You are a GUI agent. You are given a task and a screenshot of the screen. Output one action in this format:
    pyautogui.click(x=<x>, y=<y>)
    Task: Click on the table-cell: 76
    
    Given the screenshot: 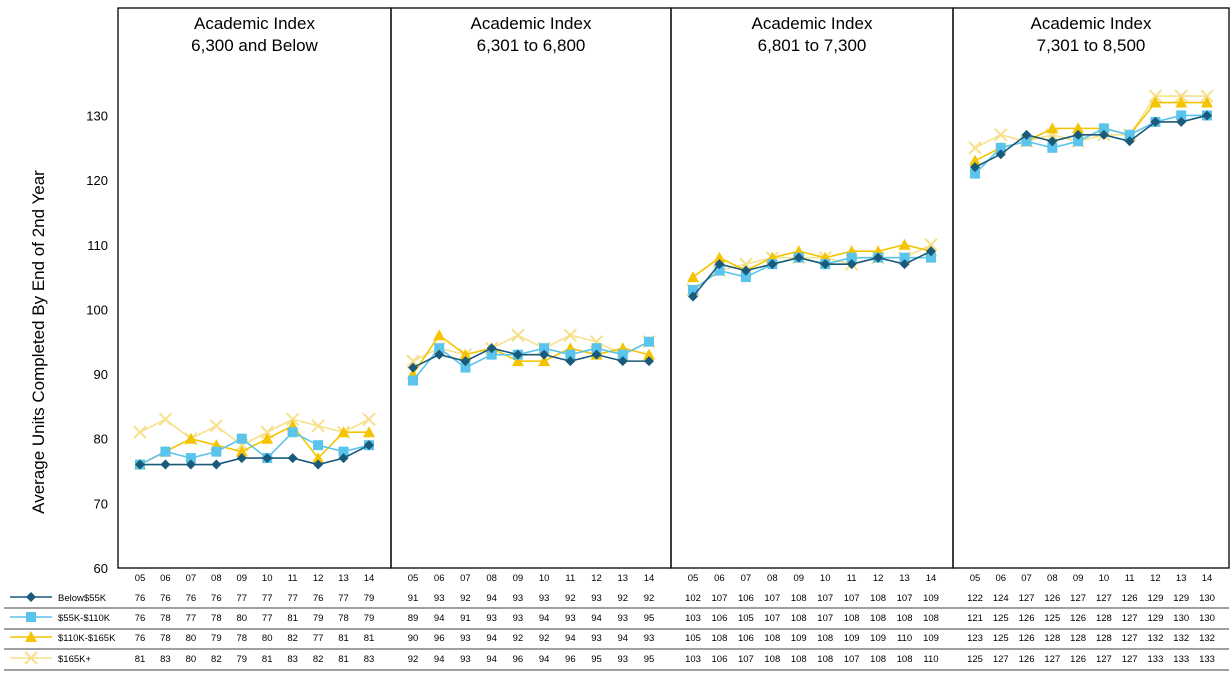 What is the action you would take?
    pyautogui.click(x=140, y=618)
    